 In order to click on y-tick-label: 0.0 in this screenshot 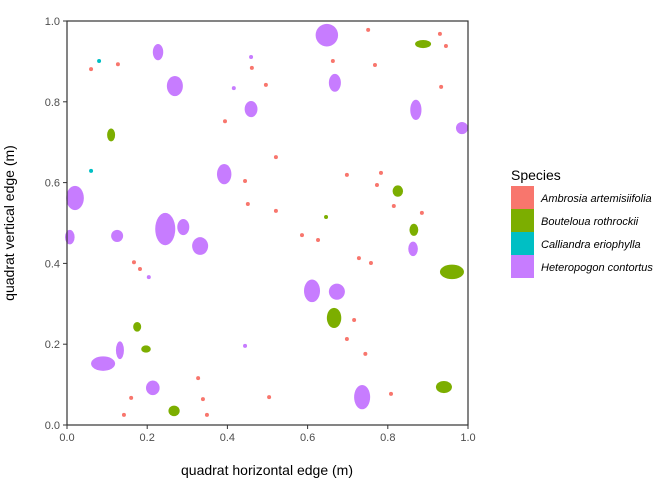, I will do `click(52, 426)`.